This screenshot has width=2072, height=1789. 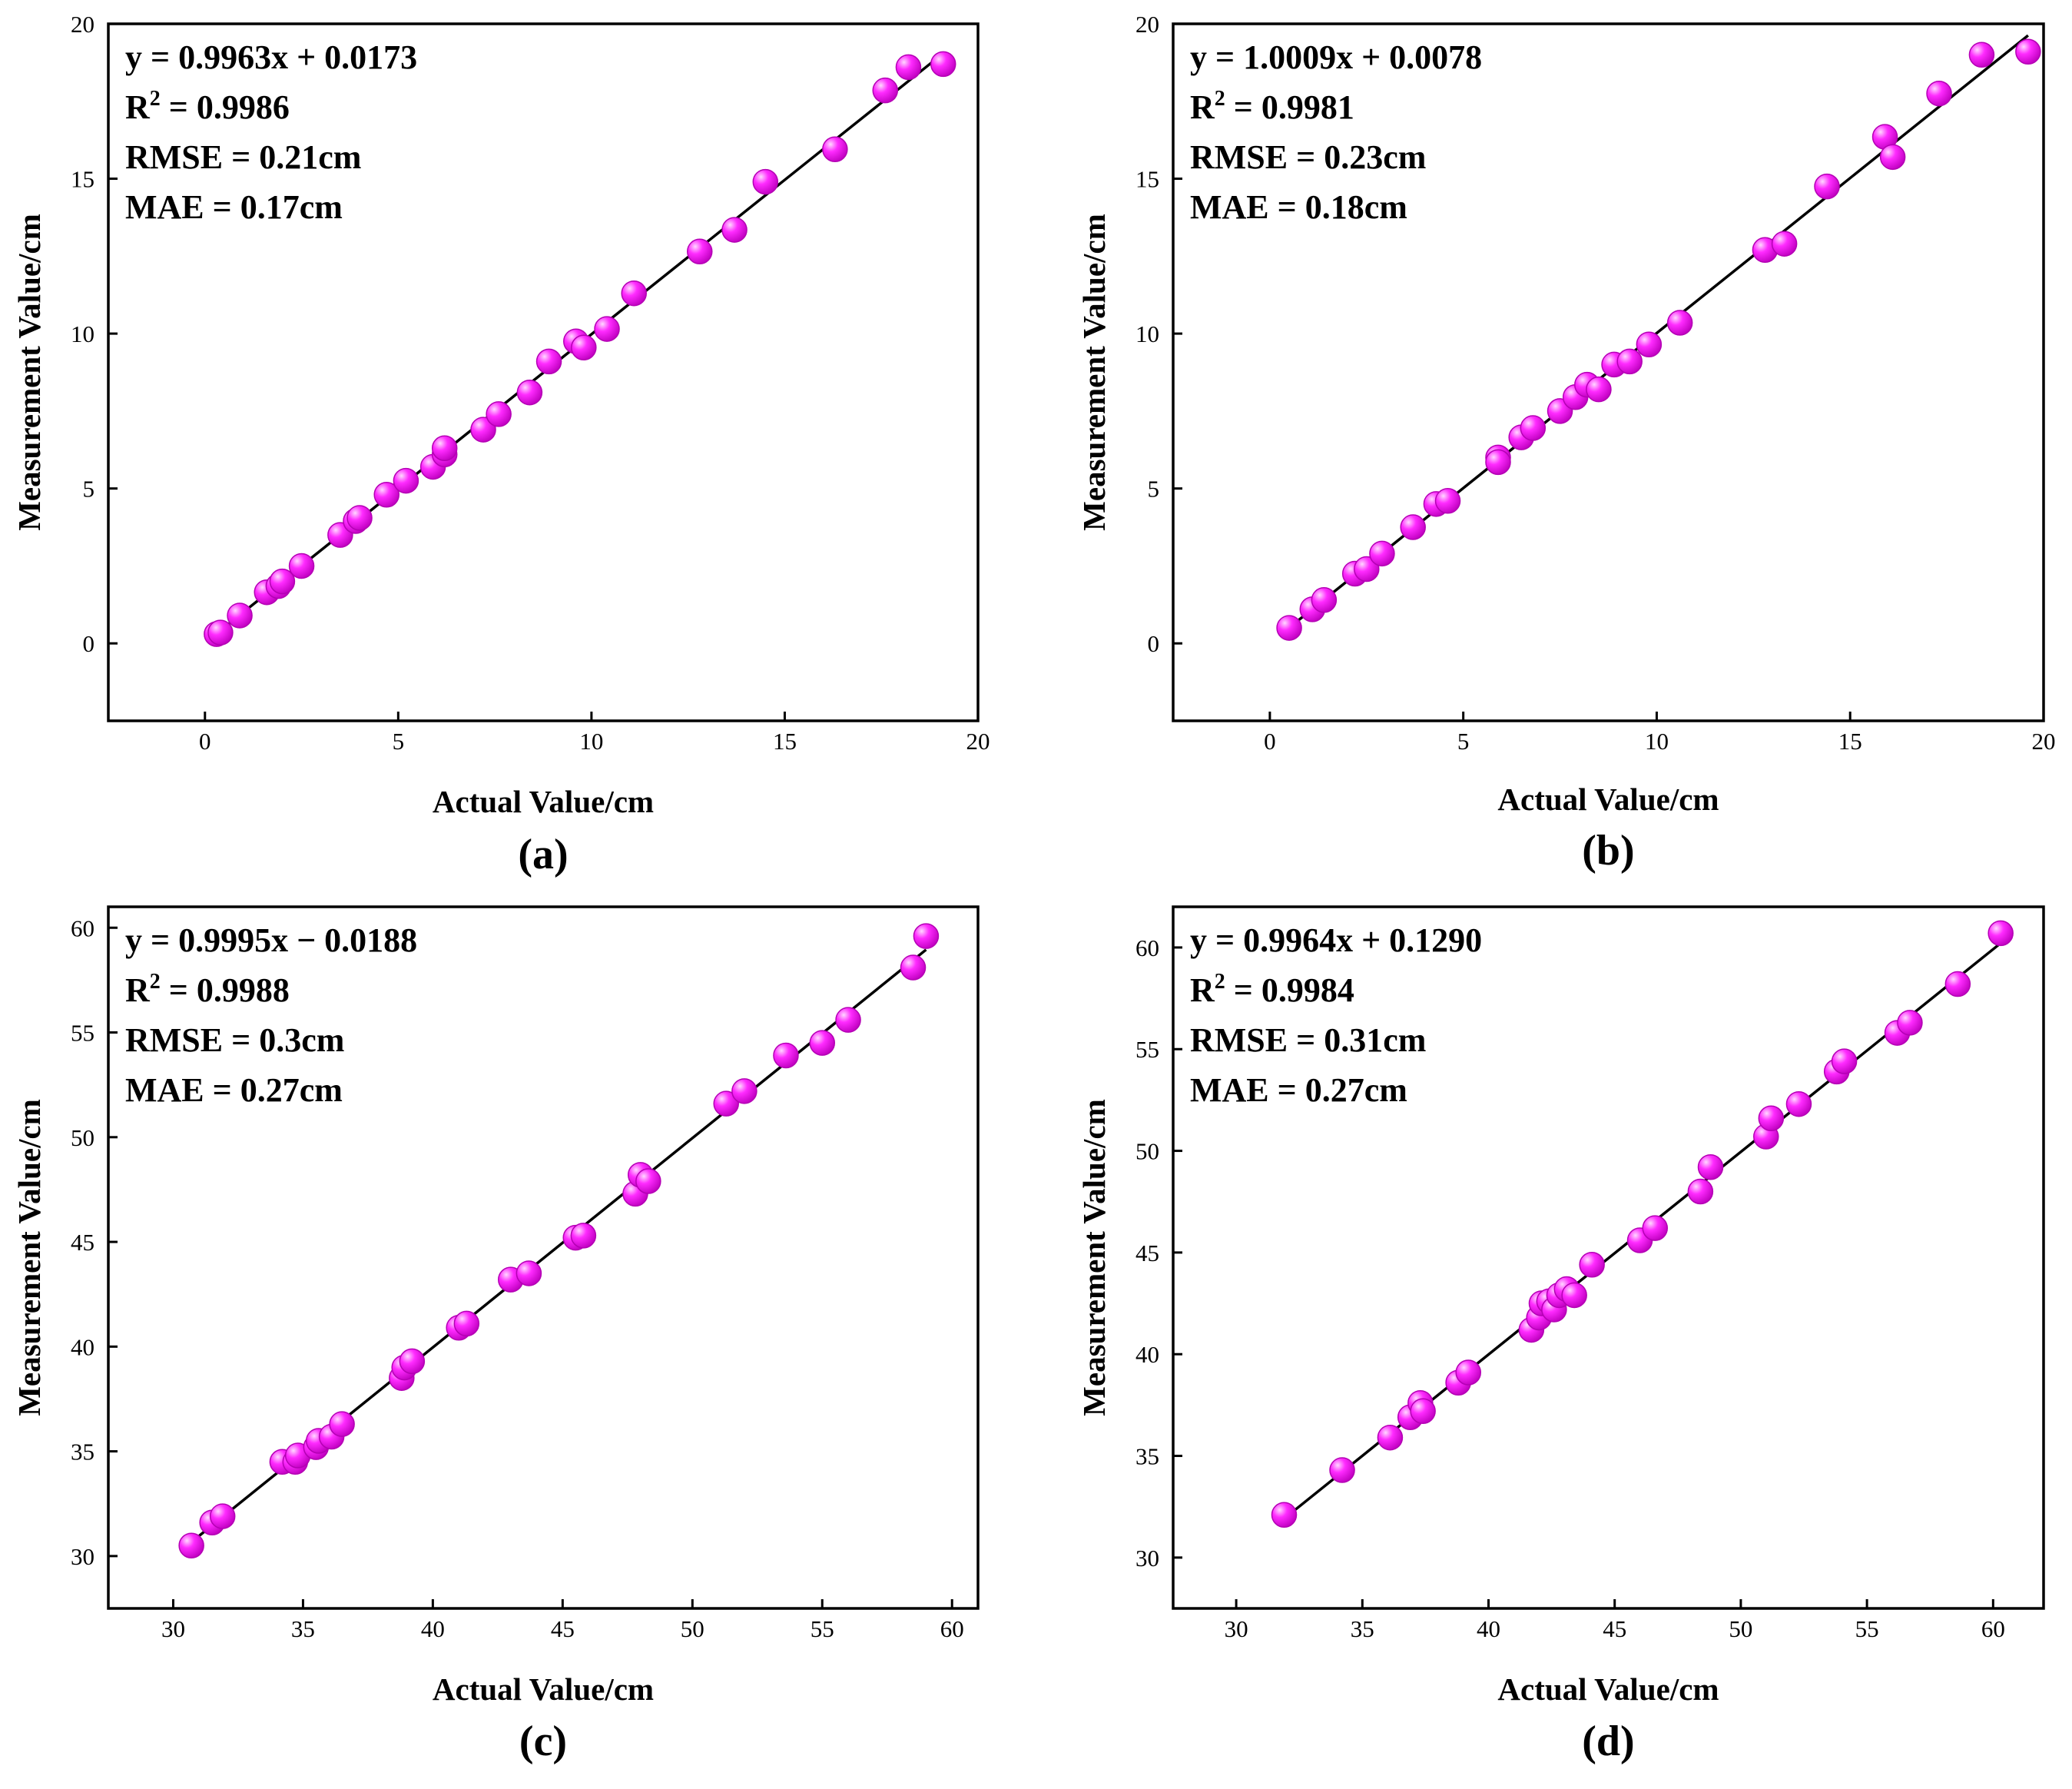 I want to click on y-tick-label: 35, so click(x=1147, y=1457).